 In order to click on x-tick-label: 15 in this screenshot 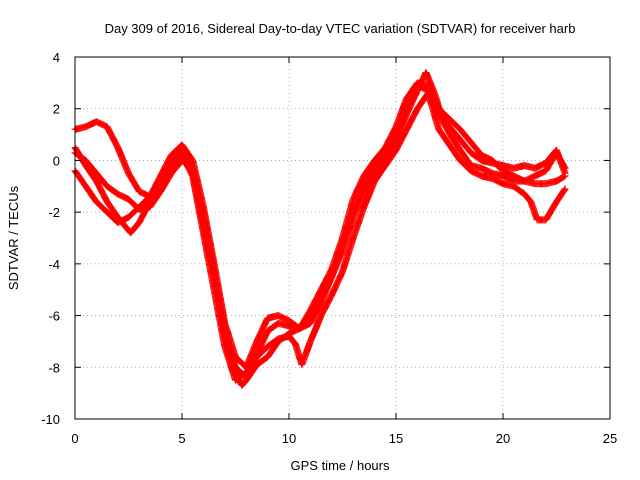, I will do `click(396, 438)`.